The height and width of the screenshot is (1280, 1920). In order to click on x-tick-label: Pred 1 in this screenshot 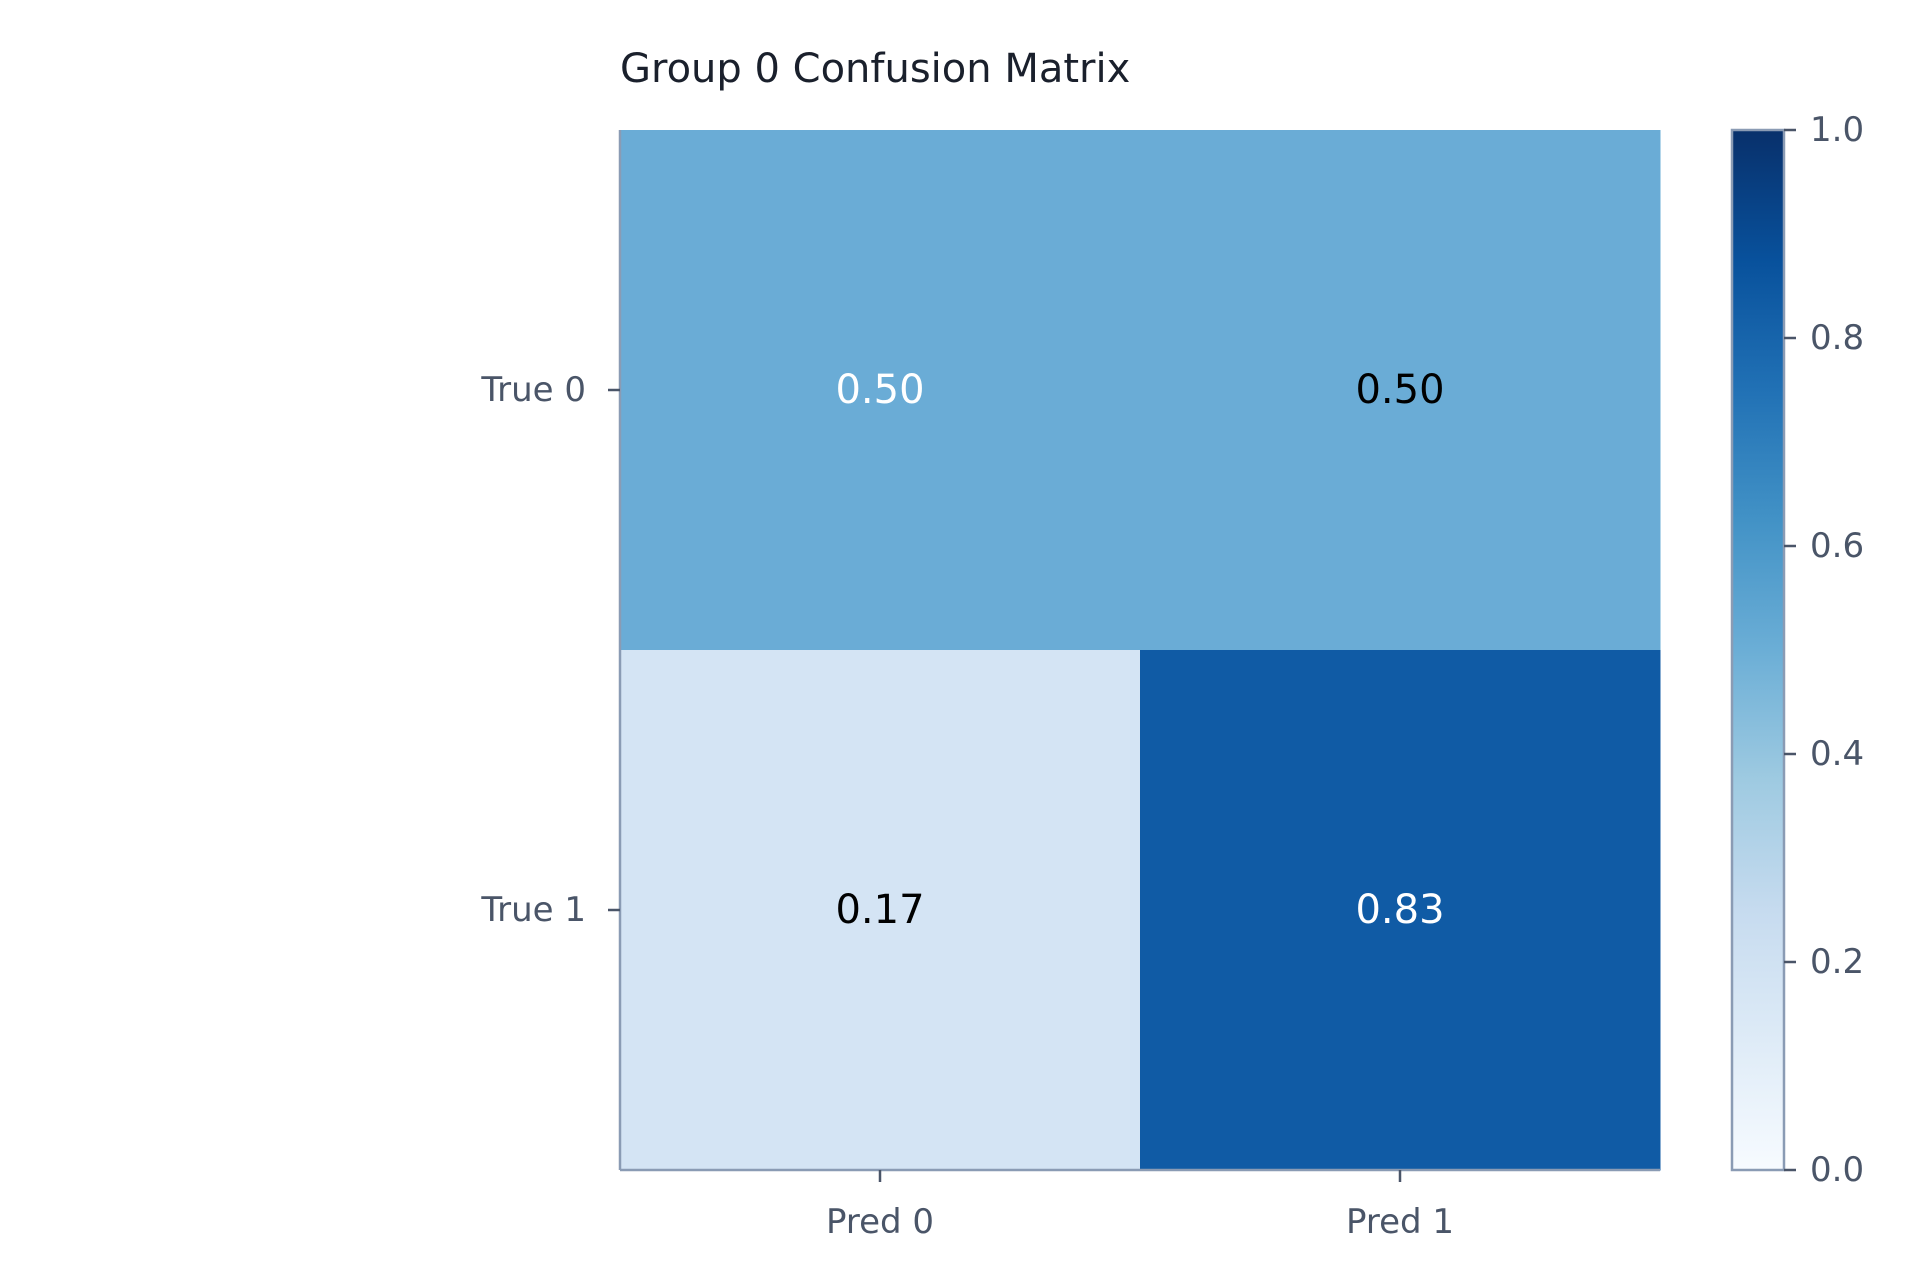, I will do `click(1400, 1222)`.